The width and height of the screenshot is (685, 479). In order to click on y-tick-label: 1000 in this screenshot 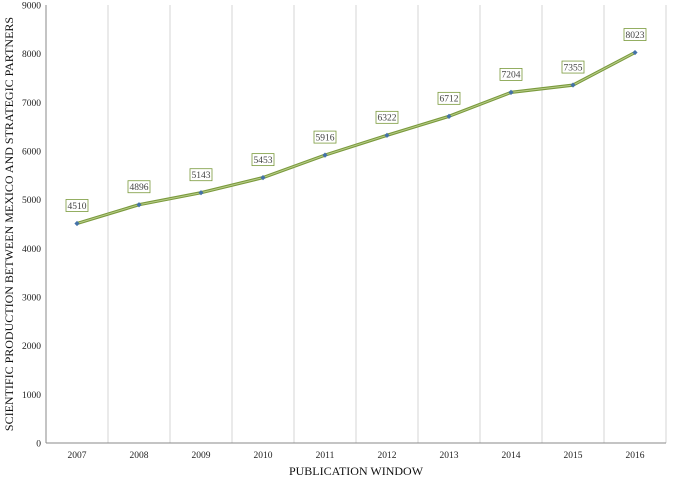, I will do `click(31, 396)`.